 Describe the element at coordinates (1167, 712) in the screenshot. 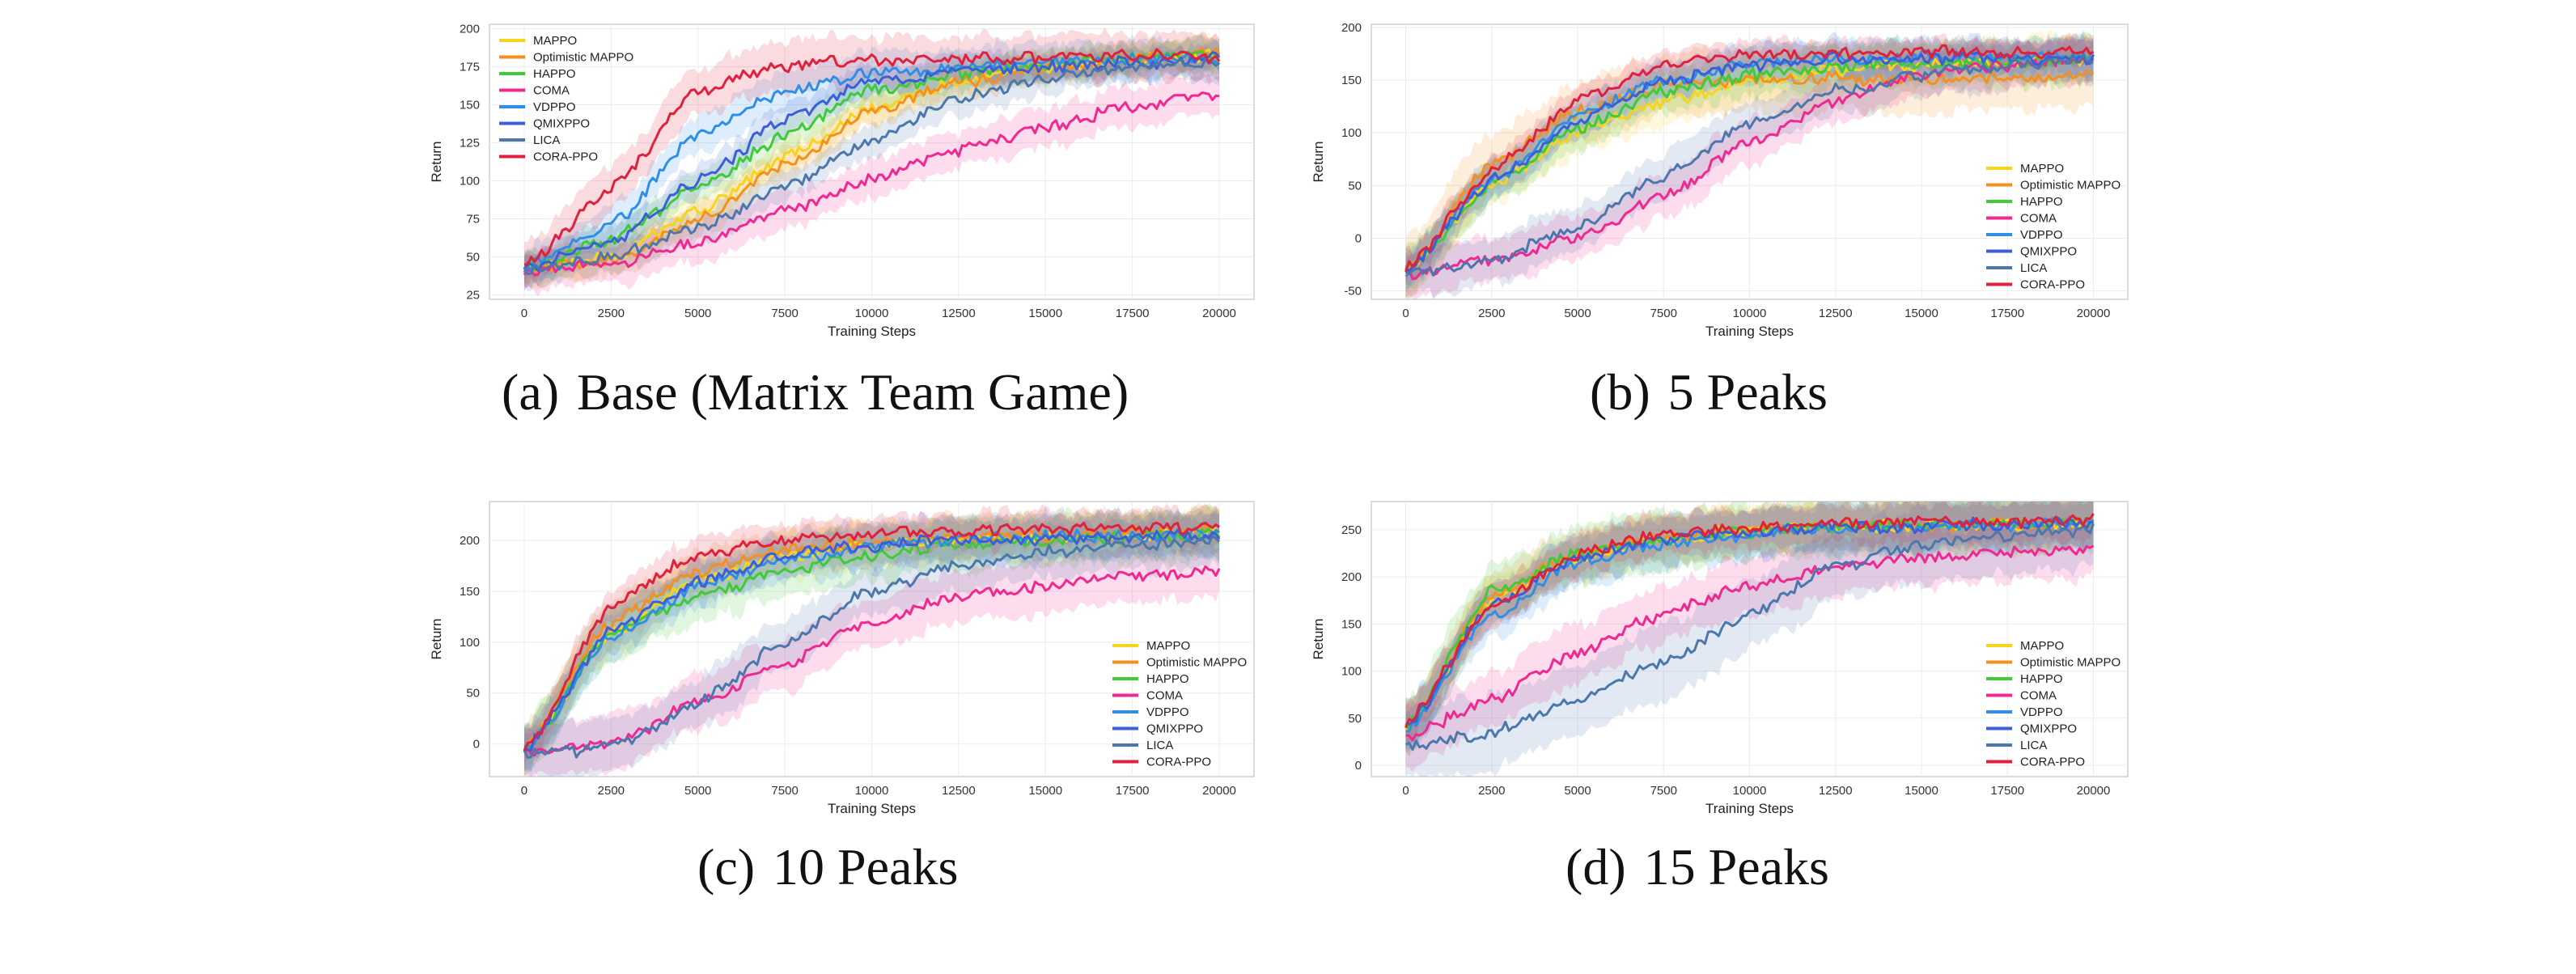

I see `chart-c-legend-label-vdppo: VDPPO` at that location.